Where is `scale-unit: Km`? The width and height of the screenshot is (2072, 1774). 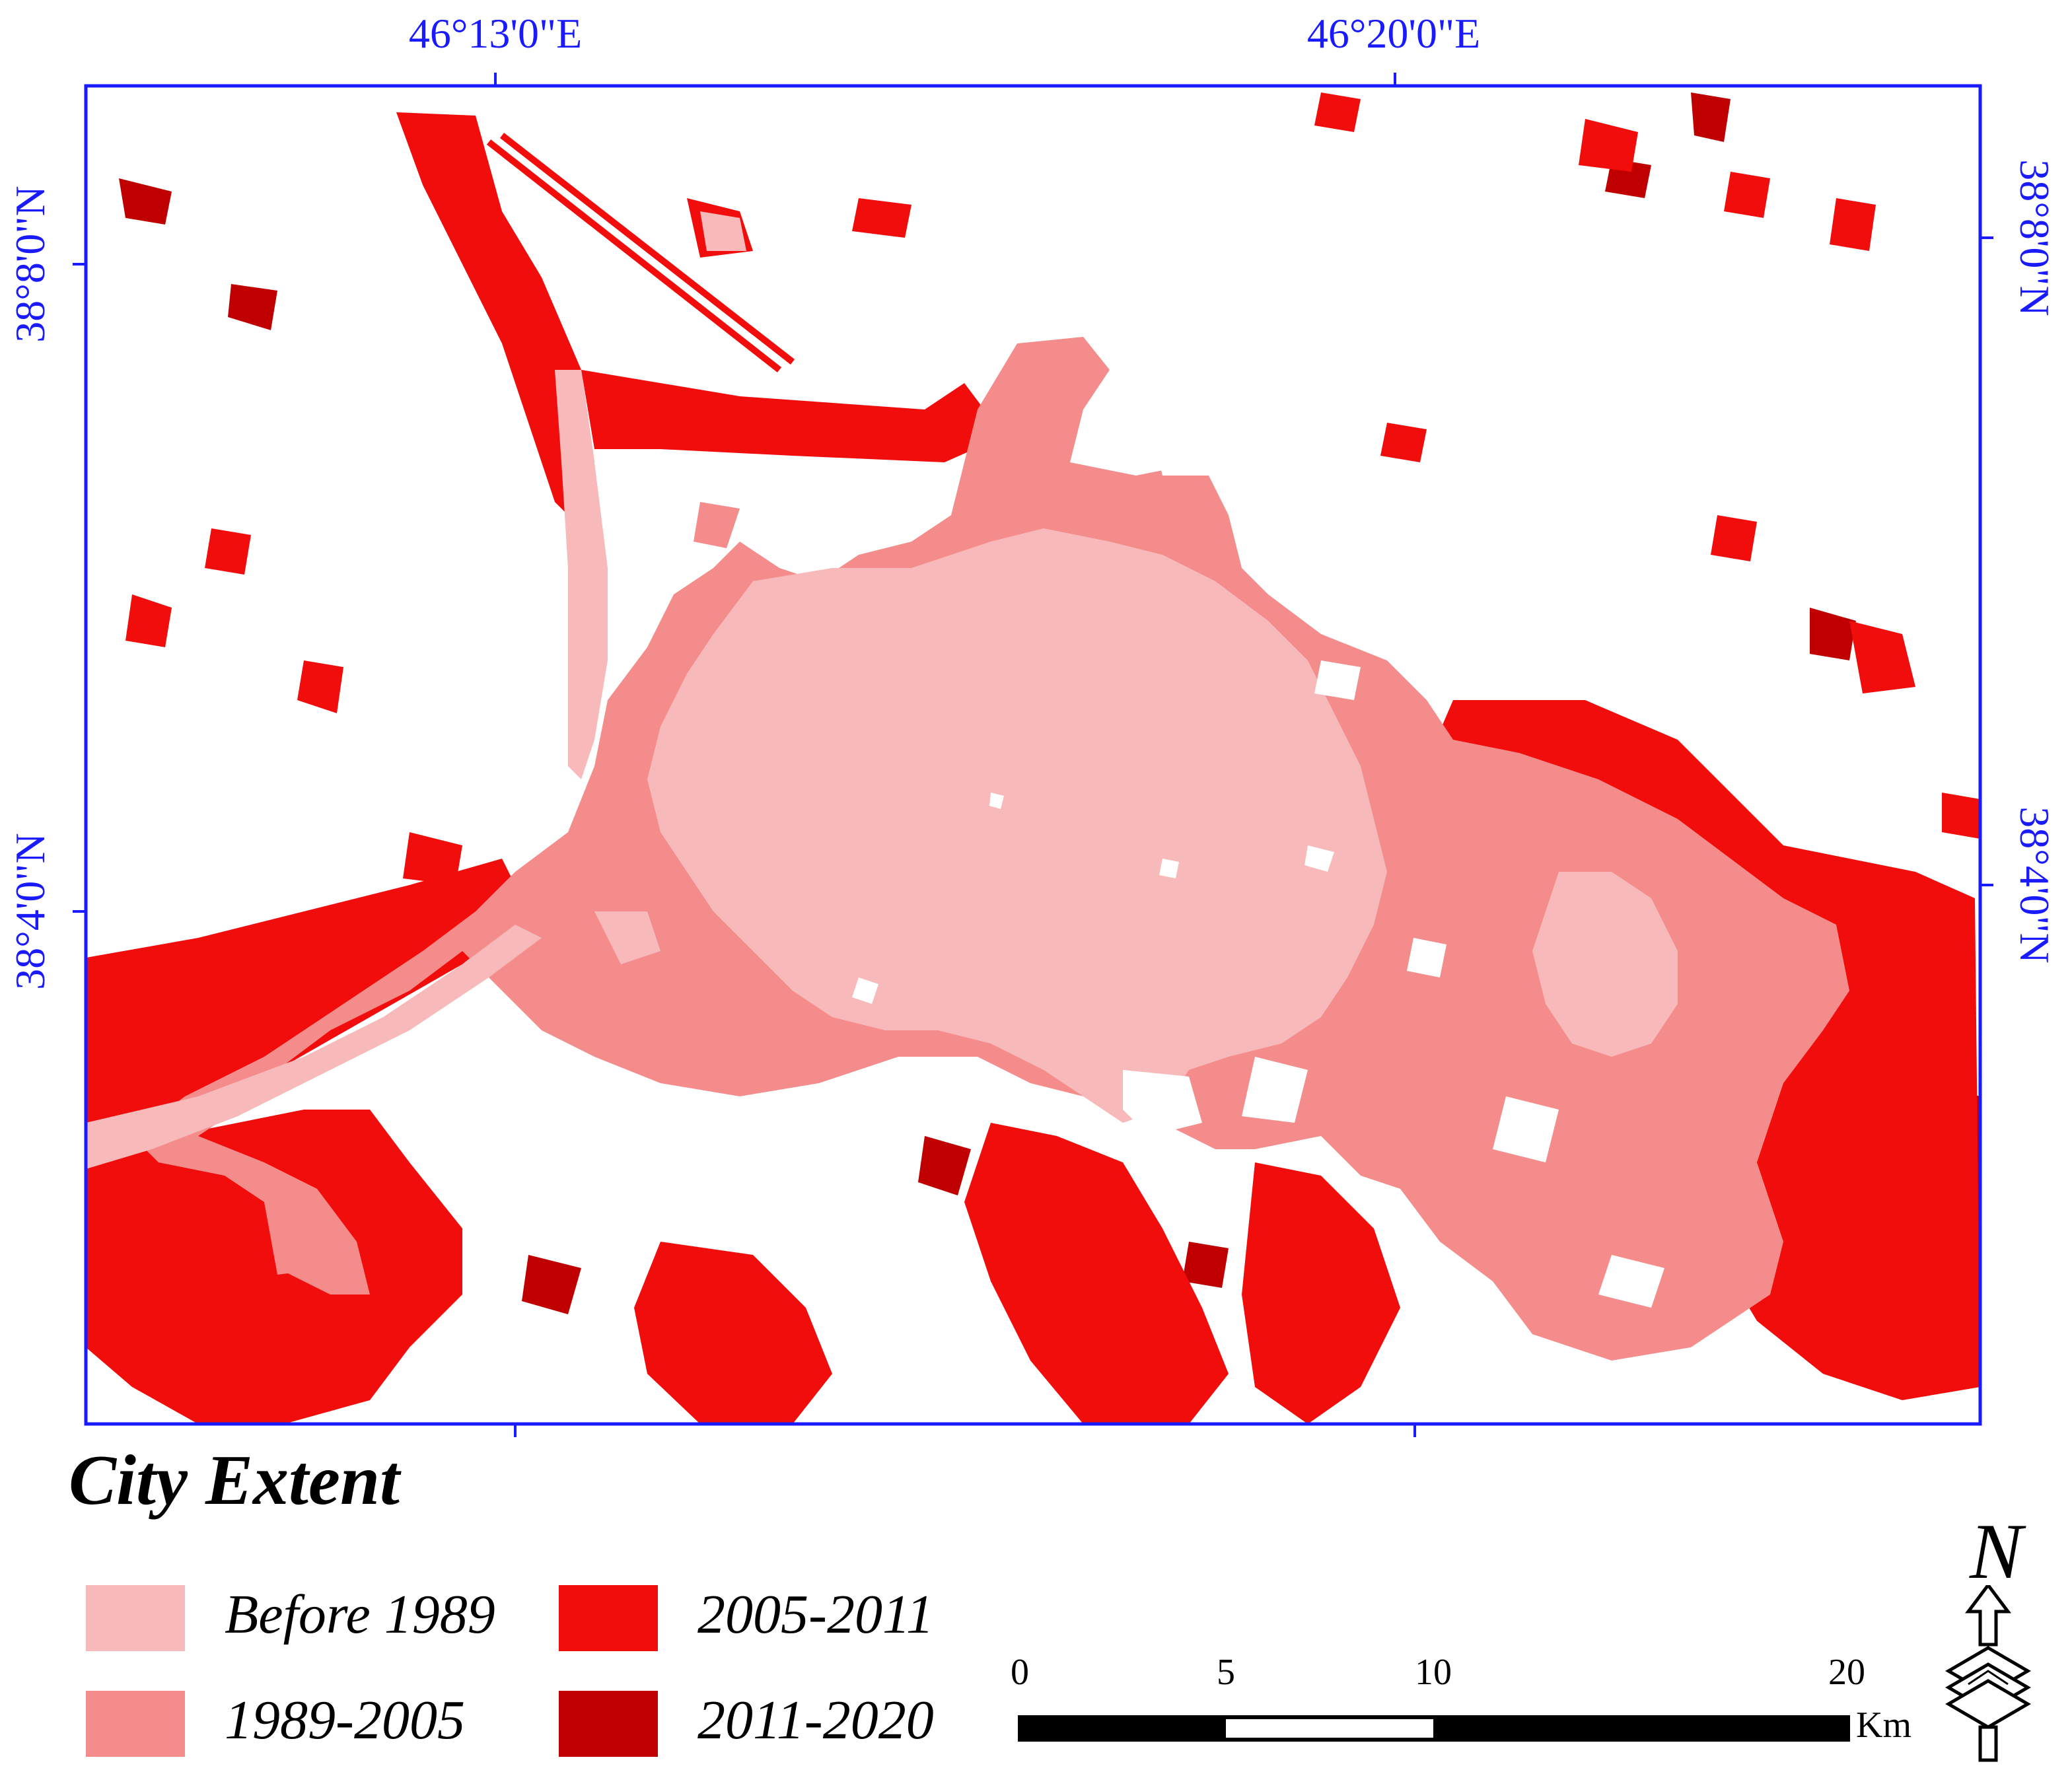 scale-unit: Km is located at coordinates (1883, 1726).